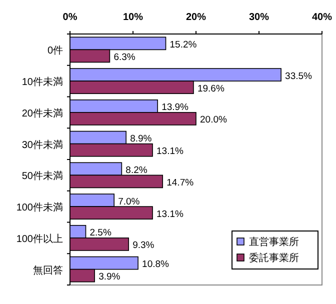 The image size is (336, 304). Describe the element at coordinates (259, 17) in the screenshot. I see `x-tick-label: 30%` at that location.